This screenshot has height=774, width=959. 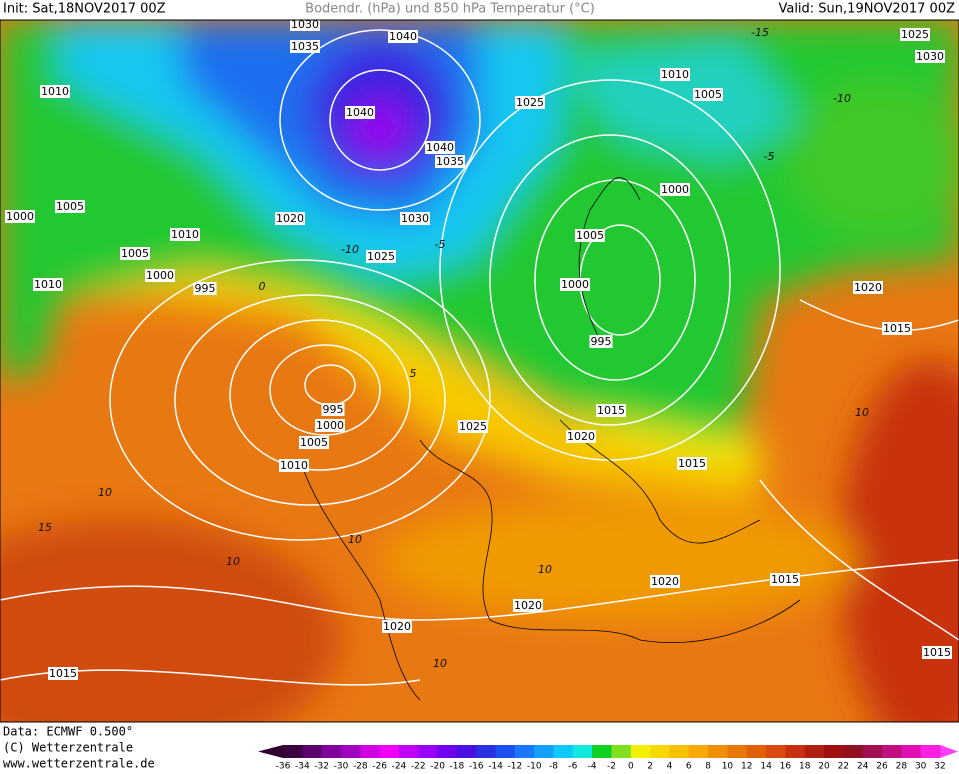 I want to click on temperature-label: 0, so click(x=262, y=286).